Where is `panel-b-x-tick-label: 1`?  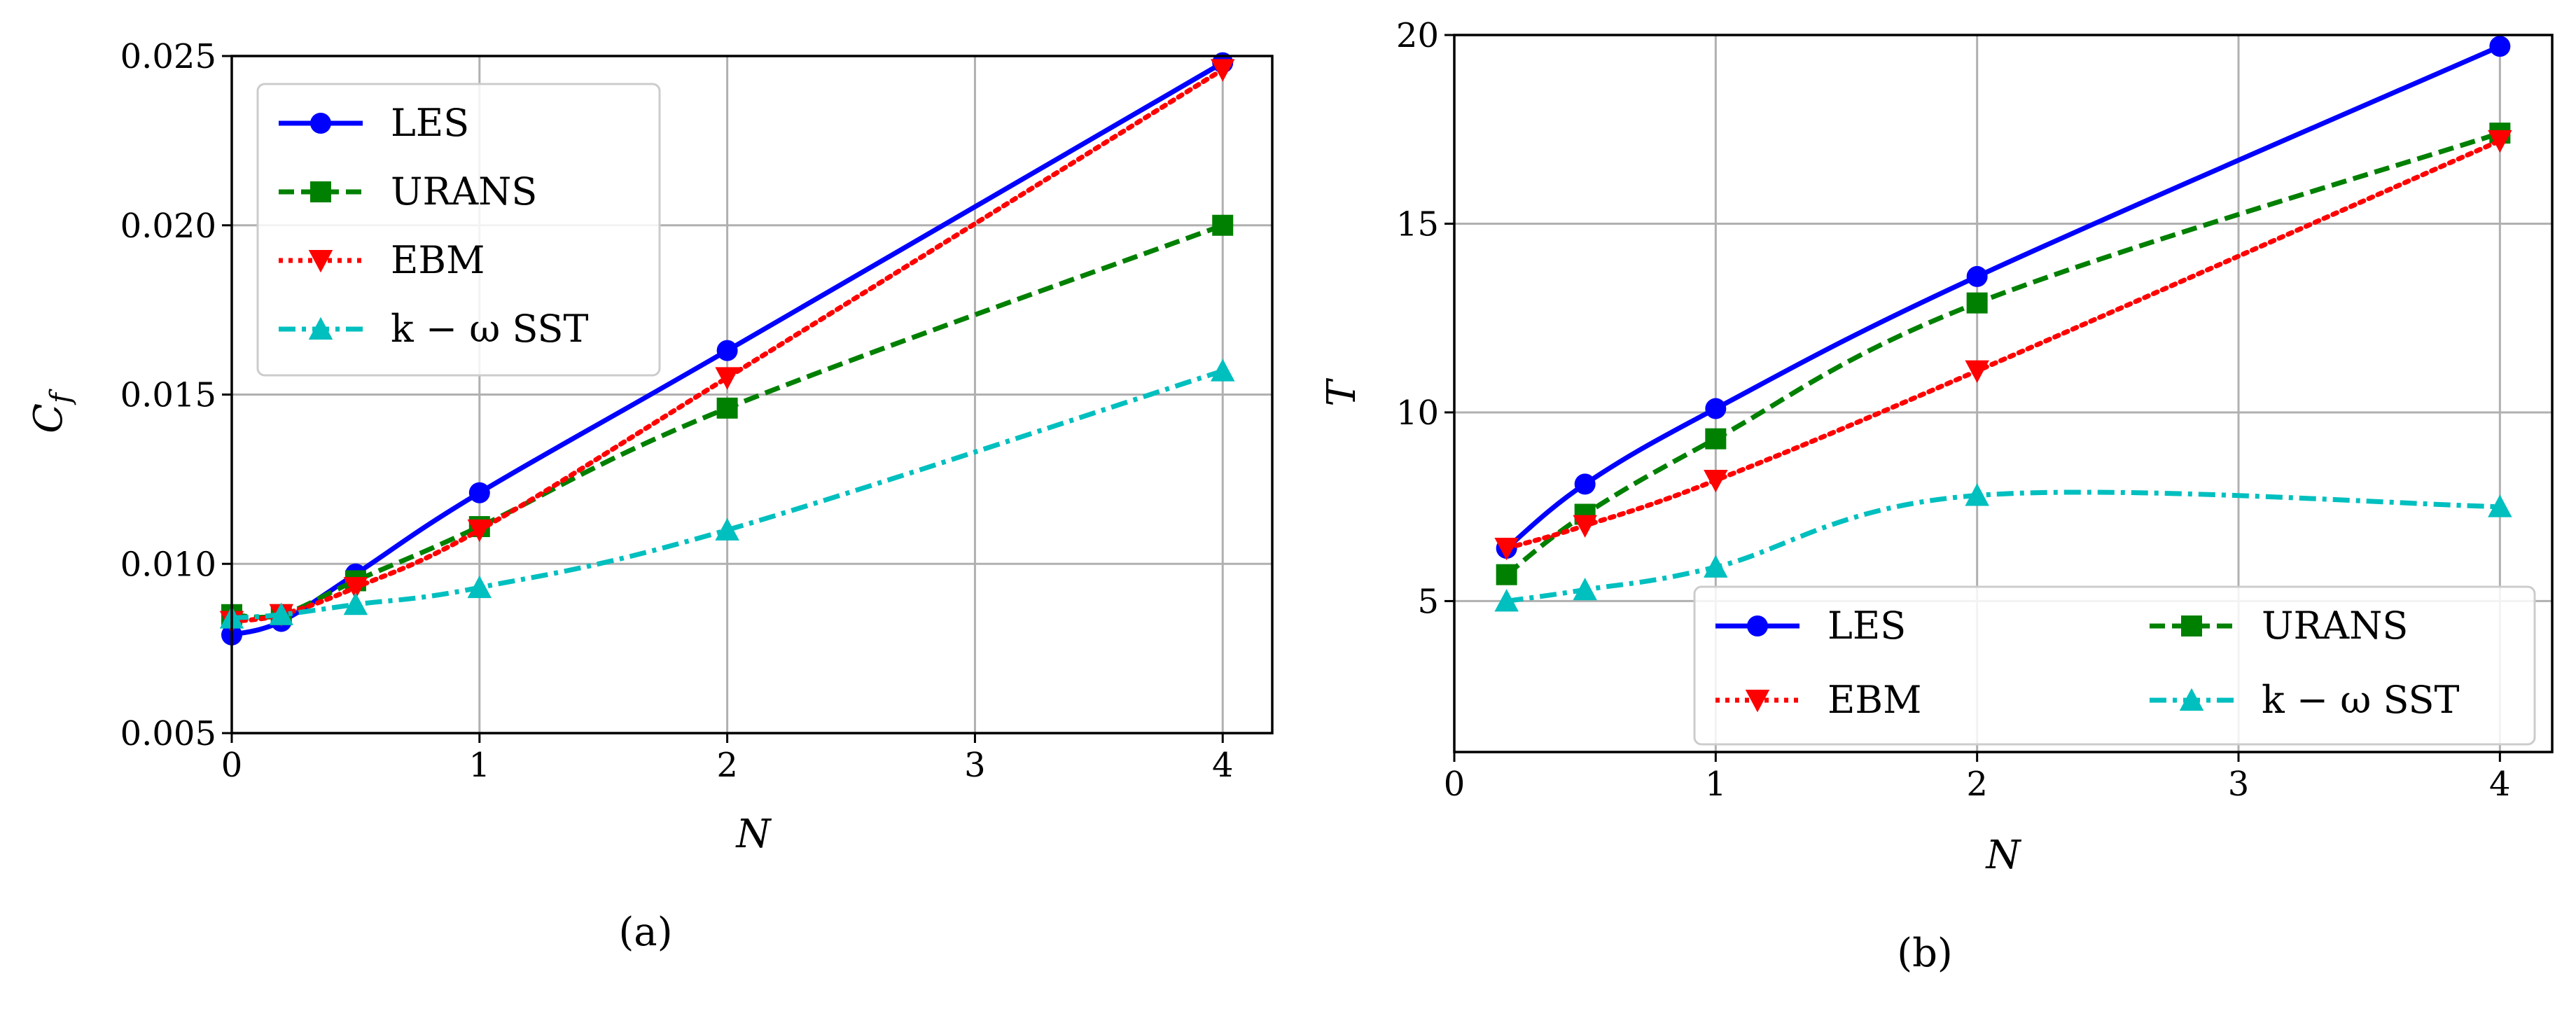
panel-b-x-tick-label: 1 is located at coordinates (1716, 785).